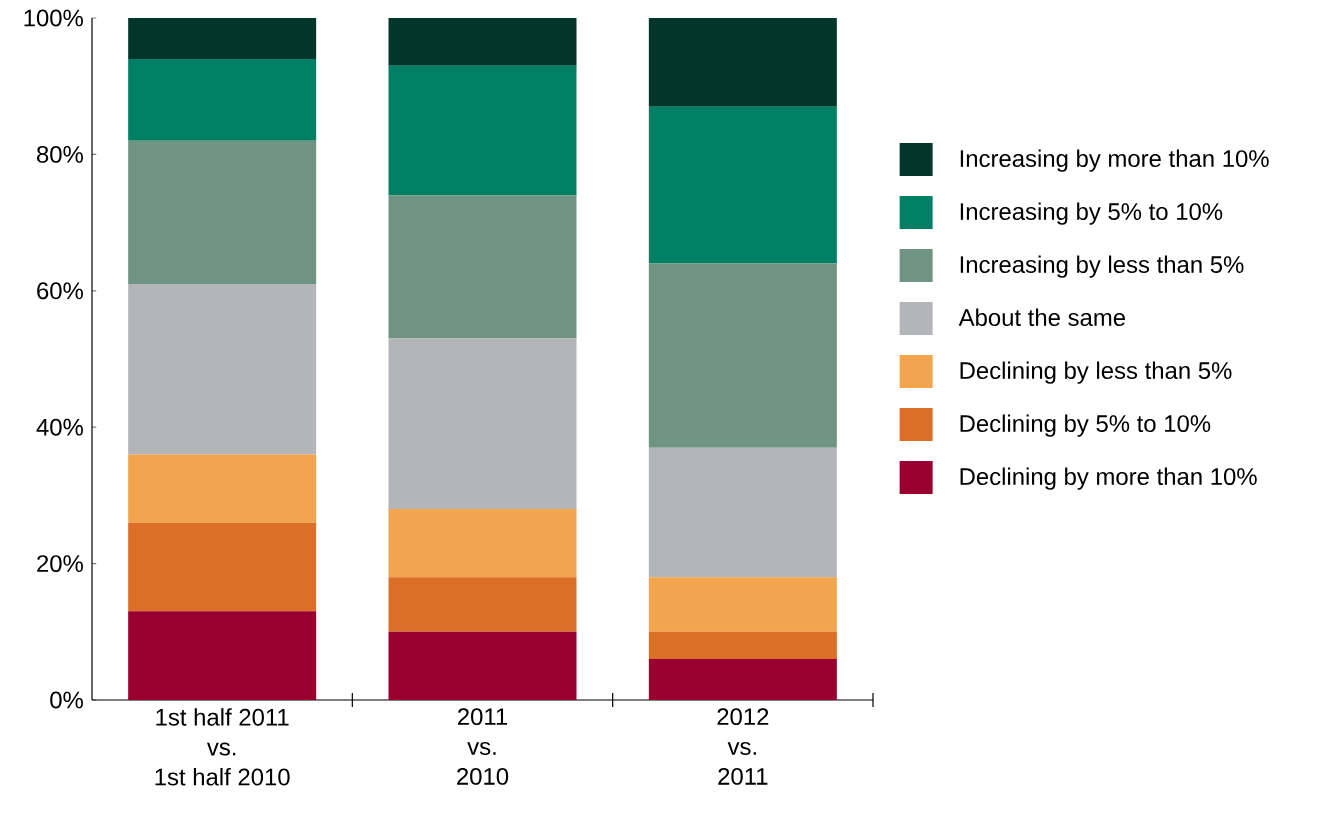 This screenshot has height=818, width=1329. Describe the element at coordinates (1085, 425) in the screenshot. I see `legend-label: Declining by 5% to 10%` at that location.